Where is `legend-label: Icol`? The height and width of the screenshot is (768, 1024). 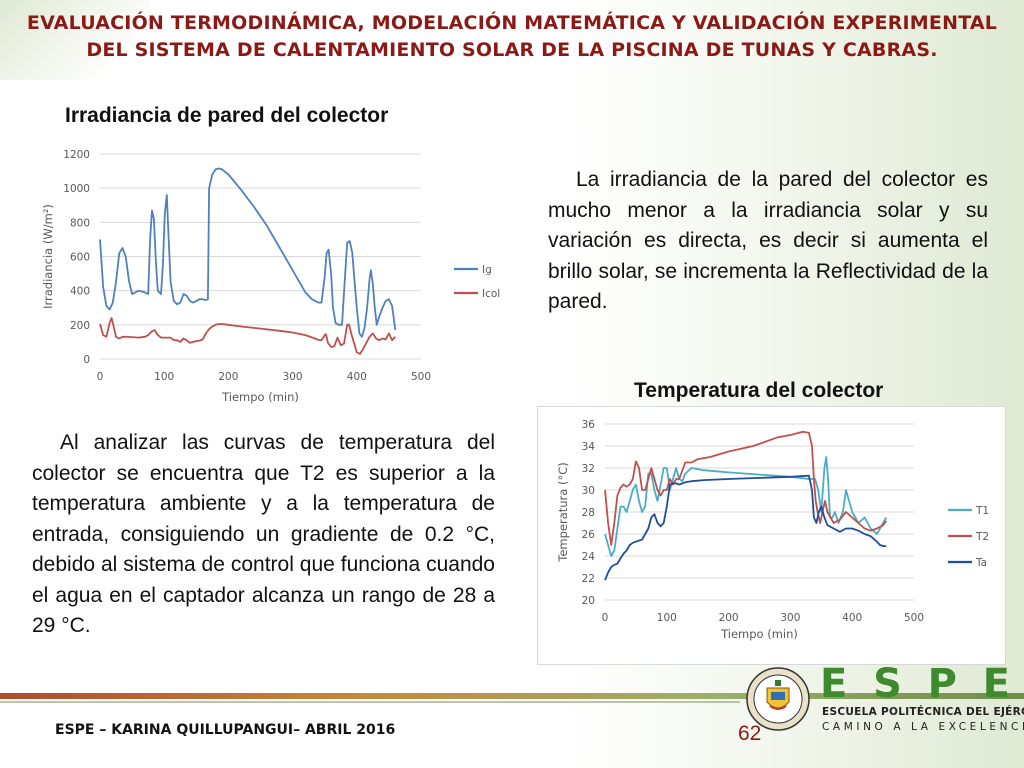 legend-label: Icol is located at coordinates (491, 294).